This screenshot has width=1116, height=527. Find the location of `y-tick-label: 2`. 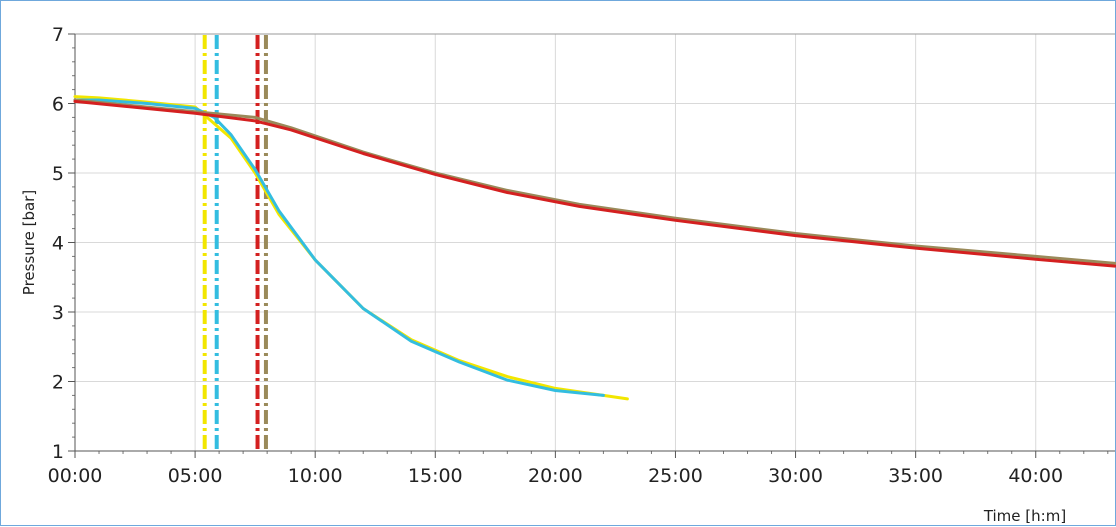

y-tick-label: 2 is located at coordinates (58, 383).